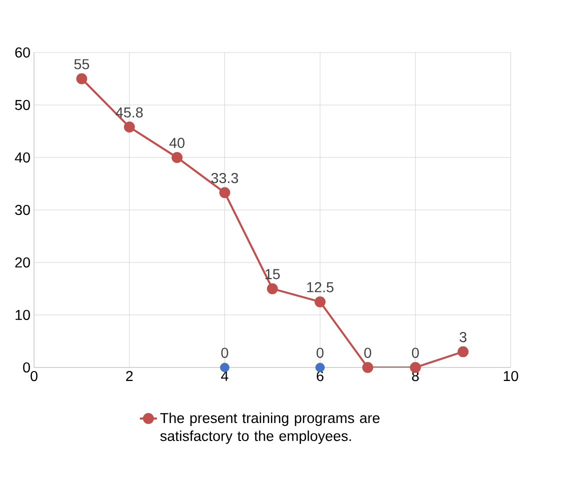 This screenshot has width=576, height=489. I want to click on y-tick-label: 0, so click(26, 367).